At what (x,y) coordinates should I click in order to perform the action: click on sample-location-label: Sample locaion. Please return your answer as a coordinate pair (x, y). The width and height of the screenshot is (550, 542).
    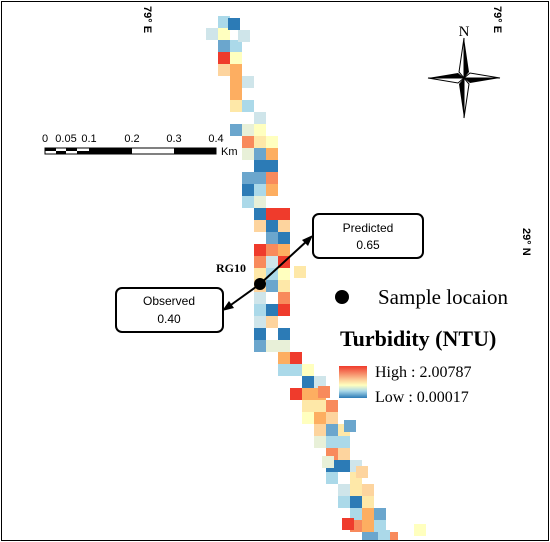
    Looking at the image, I should click on (443, 297).